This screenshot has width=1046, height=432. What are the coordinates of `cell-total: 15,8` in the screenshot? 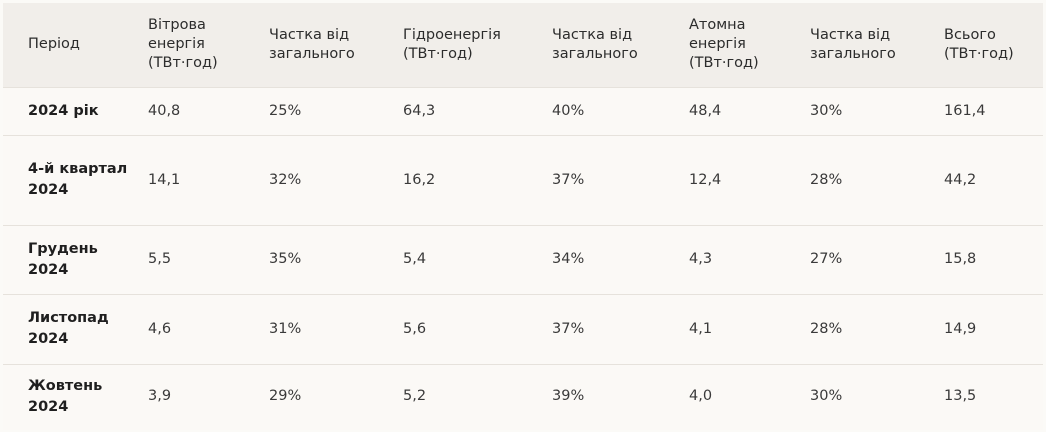 It's located at (993, 259).